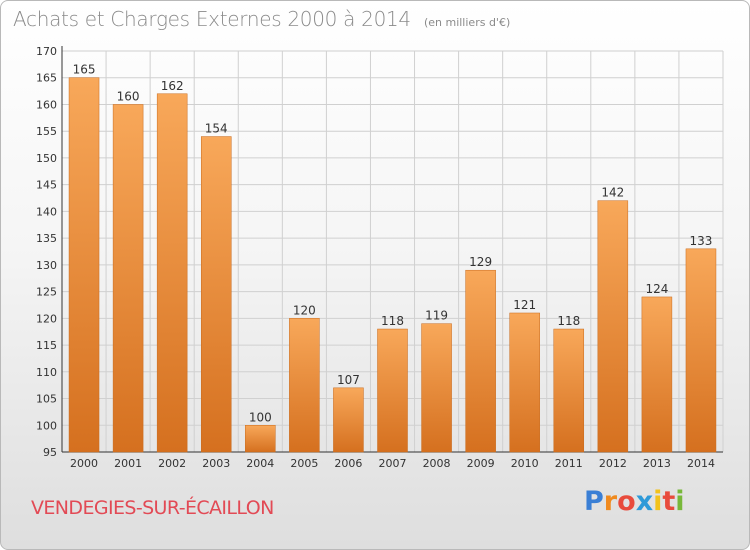 This screenshot has height=550, width=750. What do you see at coordinates (172, 86) in the screenshot?
I see `data-label: 162` at bounding box center [172, 86].